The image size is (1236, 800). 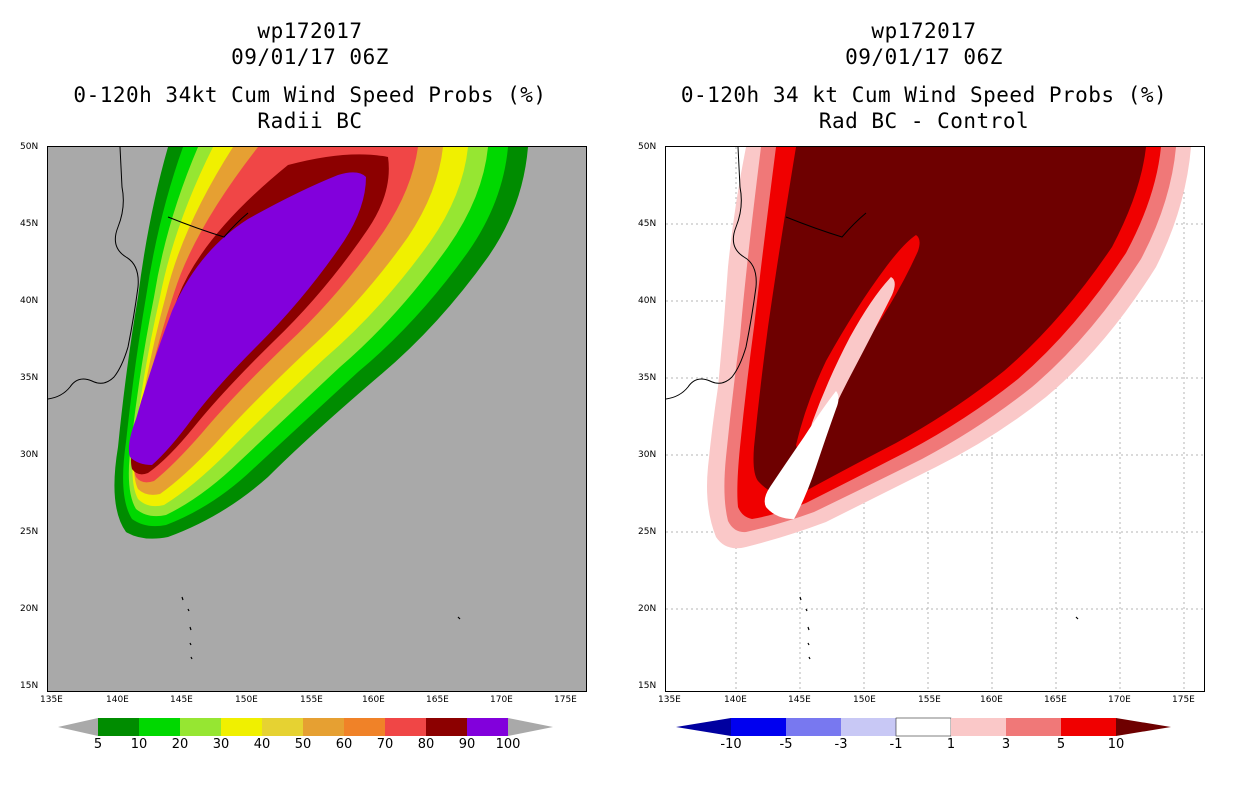 What do you see at coordinates (51, 700) in the screenshot?
I see `left-lon-135E: 135E` at bounding box center [51, 700].